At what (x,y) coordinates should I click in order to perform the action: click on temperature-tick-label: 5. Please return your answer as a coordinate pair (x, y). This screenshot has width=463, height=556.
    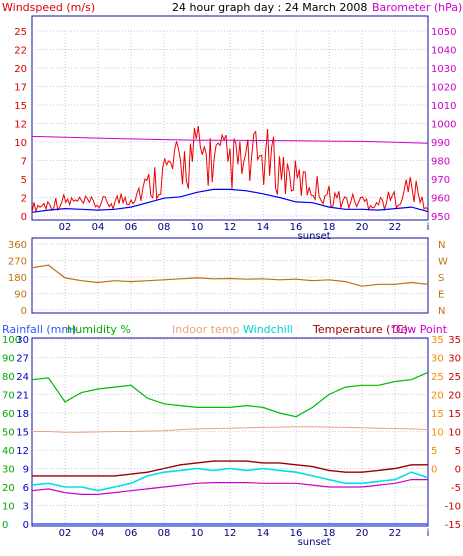
    Looking at the image, I should click on (458, 451).